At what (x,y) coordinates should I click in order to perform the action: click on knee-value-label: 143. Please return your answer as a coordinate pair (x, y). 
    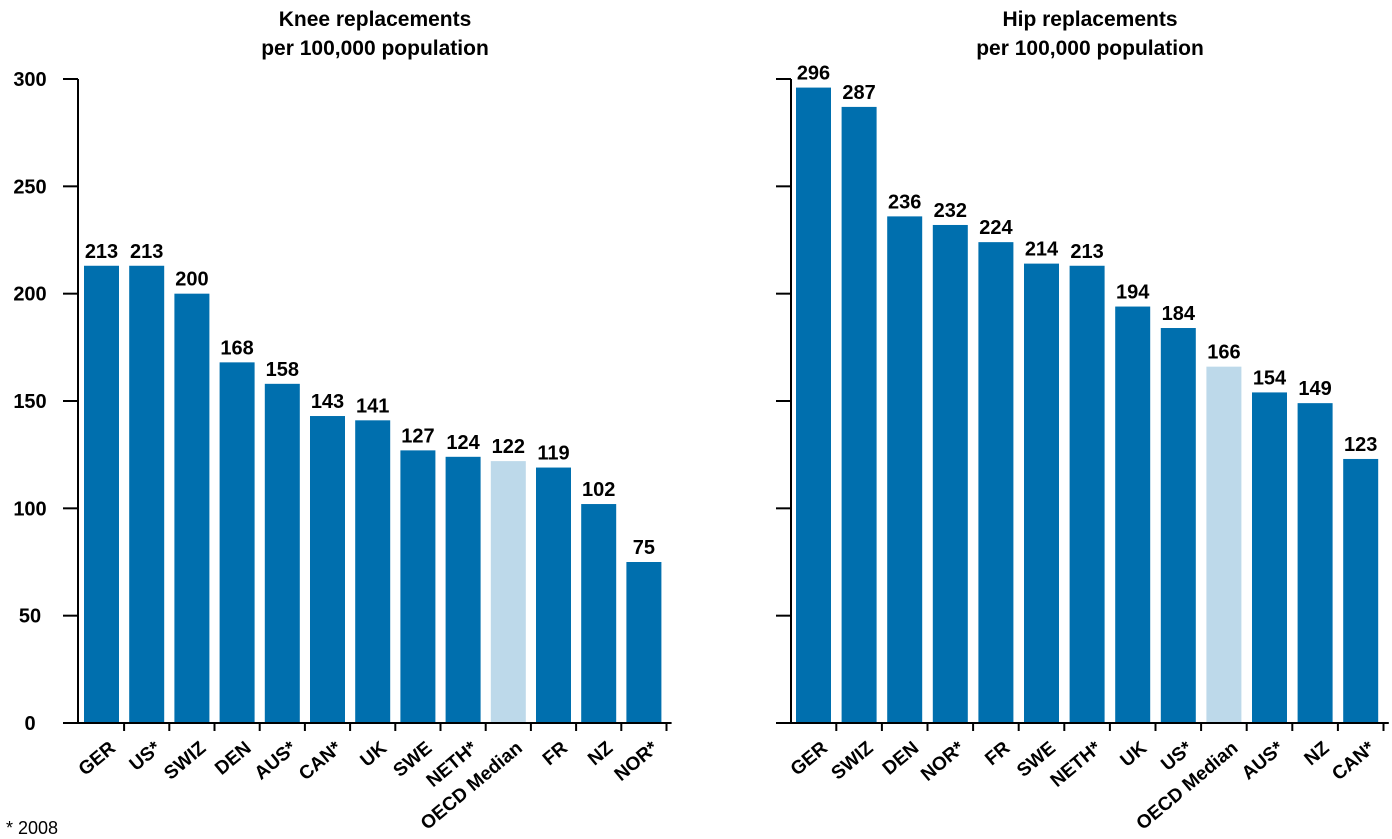
    Looking at the image, I should click on (327, 402).